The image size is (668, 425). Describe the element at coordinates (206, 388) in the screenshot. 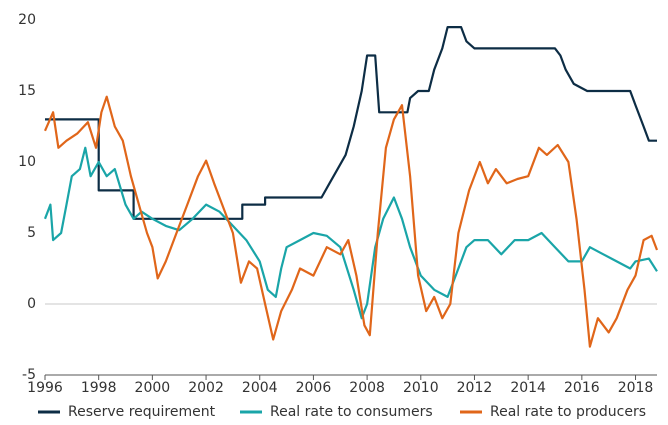

I see `x-tick-label: 2002` at that location.